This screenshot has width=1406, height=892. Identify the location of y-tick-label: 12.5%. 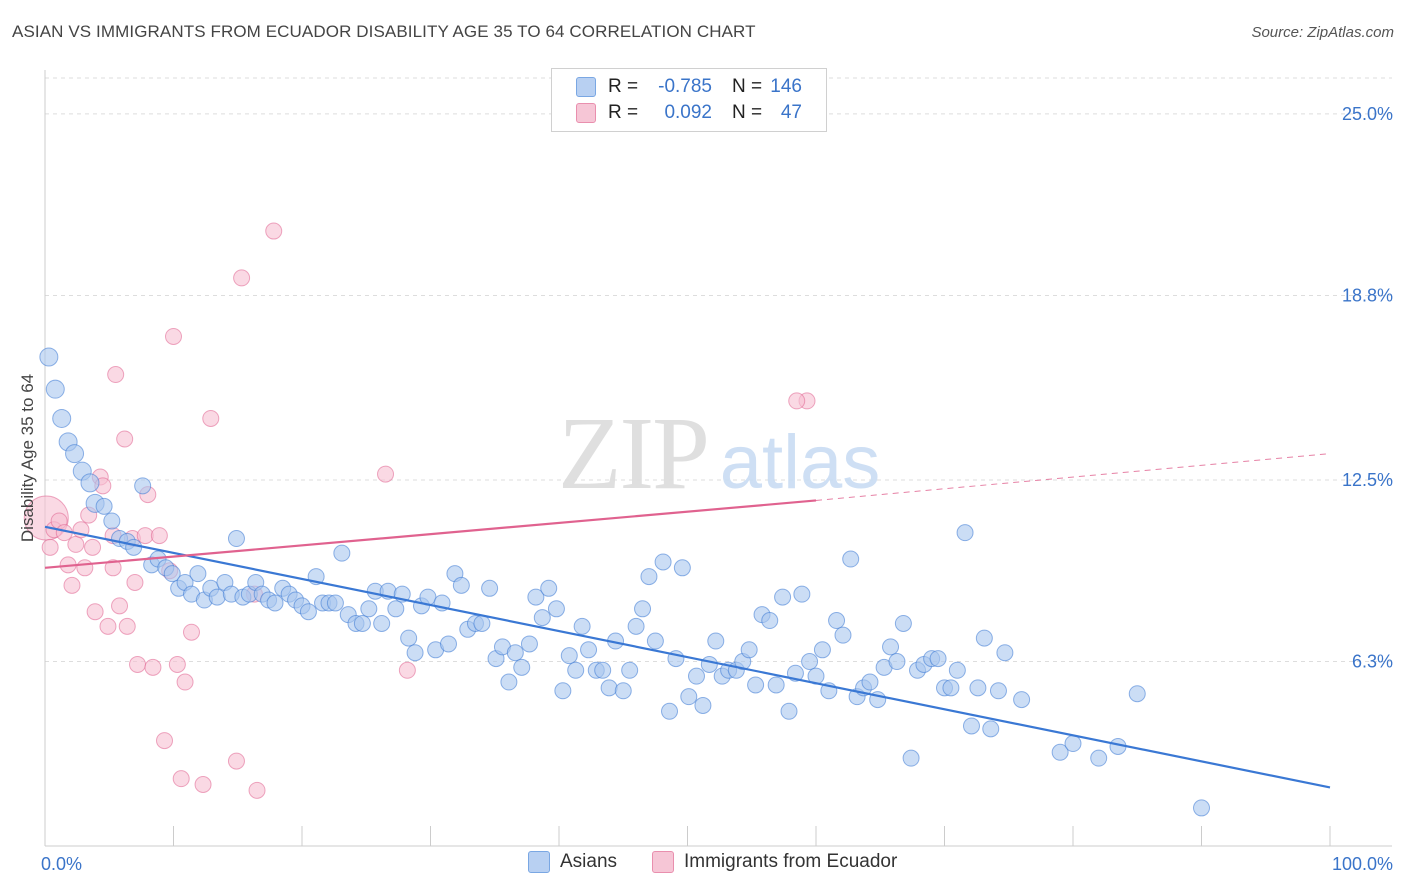
(1367, 480).